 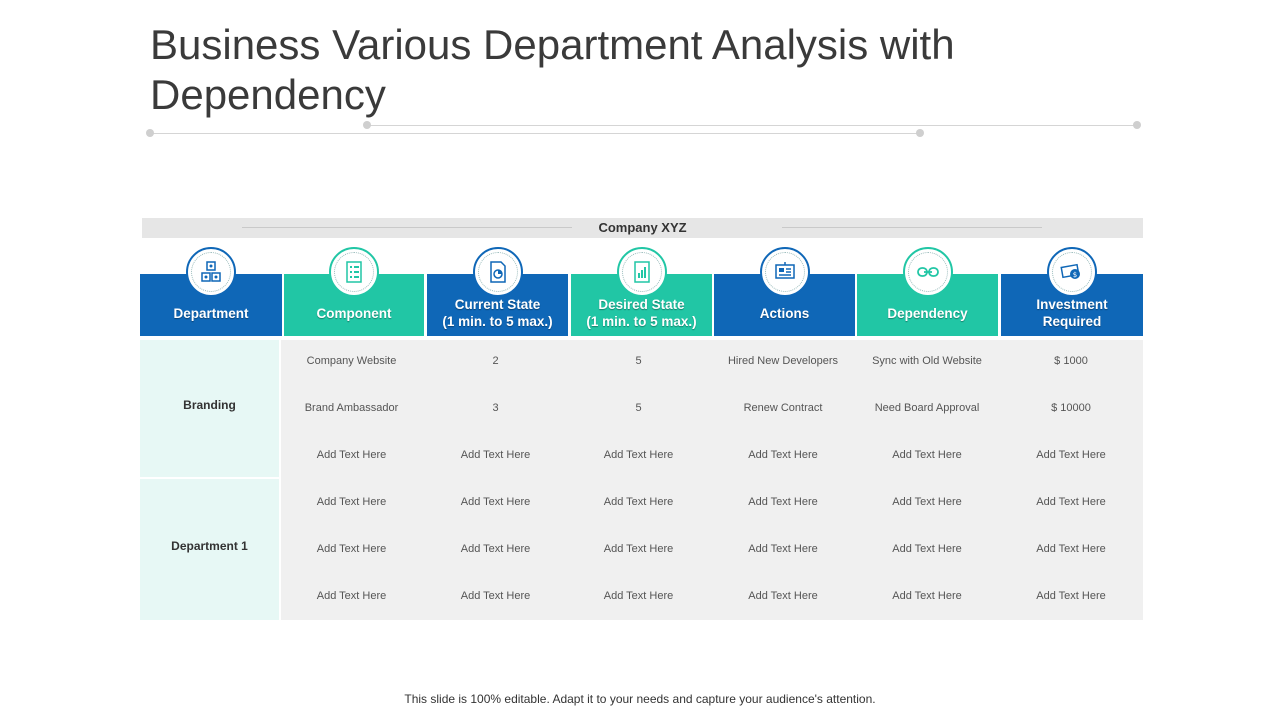 What do you see at coordinates (1071, 361) in the screenshot?
I see `table-cell: $ 1000` at bounding box center [1071, 361].